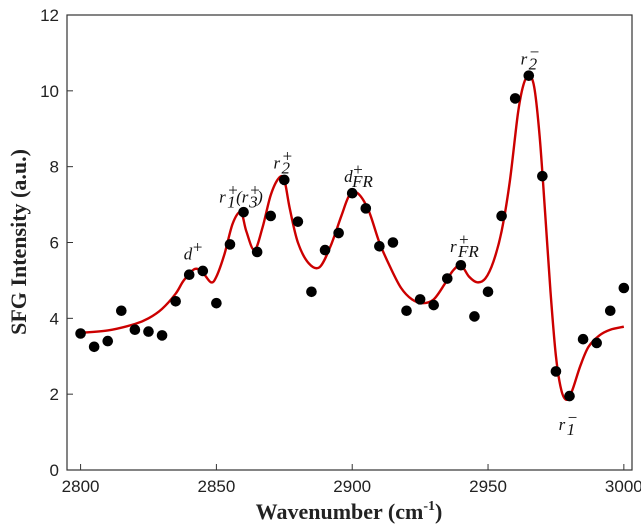 This screenshot has width=641, height=529. I want to click on y-tick-label: 10, so click(49, 91).